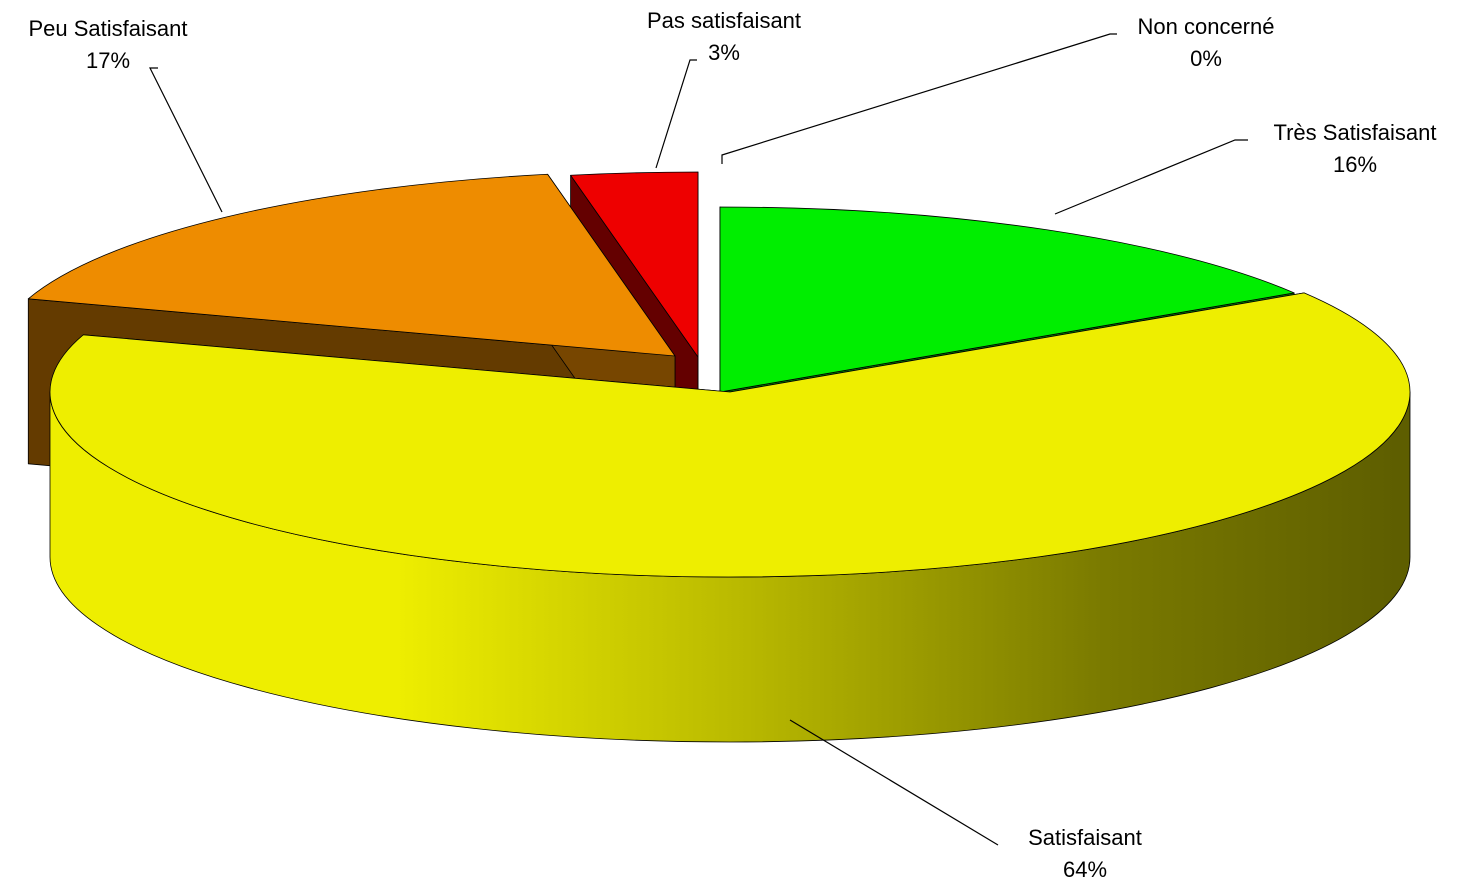  What do you see at coordinates (108, 28) in the screenshot?
I see `slice-category-label: Peu Satisfaisant` at bounding box center [108, 28].